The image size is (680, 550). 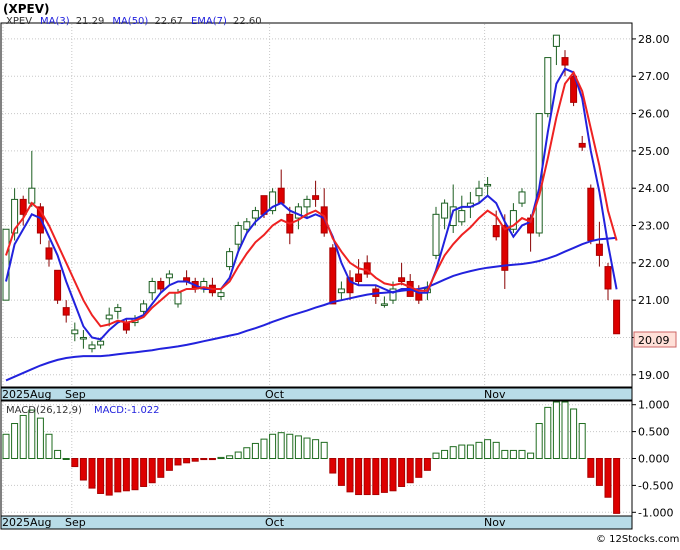 What do you see at coordinates (55, 21) in the screenshot?
I see `legend-ma3-label: MA(3)` at bounding box center [55, 21].